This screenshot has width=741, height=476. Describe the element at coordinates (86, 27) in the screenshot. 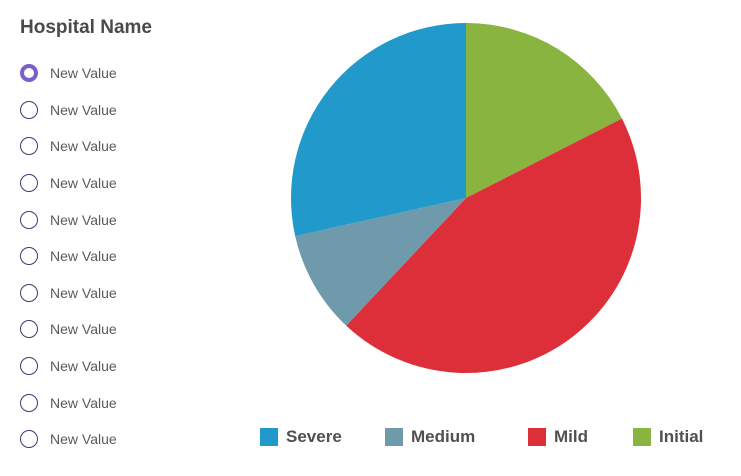

I see `filter-title: Hospital Name` at that location.